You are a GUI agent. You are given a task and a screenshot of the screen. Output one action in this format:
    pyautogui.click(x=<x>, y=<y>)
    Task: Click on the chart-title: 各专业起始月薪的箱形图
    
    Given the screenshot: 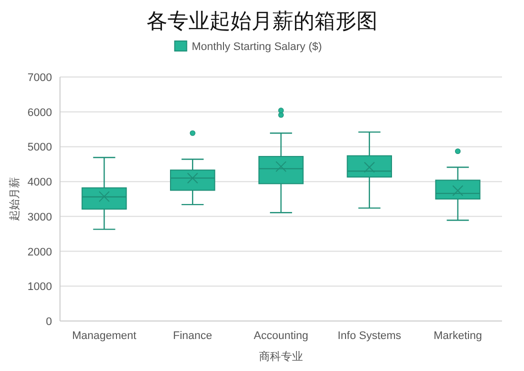 What is the action you would take?
    pyautogui.click(x=262, y=21)
    